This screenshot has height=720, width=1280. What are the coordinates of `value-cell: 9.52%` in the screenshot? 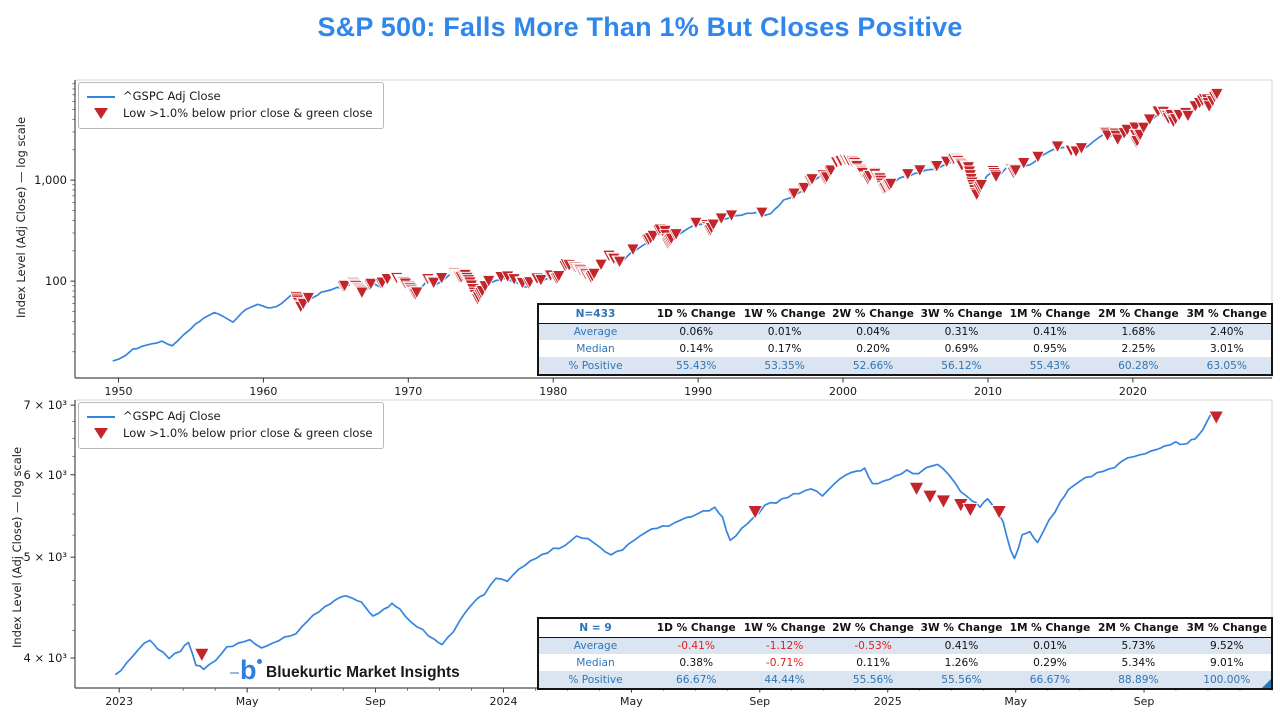 It's located at (1226, 645).